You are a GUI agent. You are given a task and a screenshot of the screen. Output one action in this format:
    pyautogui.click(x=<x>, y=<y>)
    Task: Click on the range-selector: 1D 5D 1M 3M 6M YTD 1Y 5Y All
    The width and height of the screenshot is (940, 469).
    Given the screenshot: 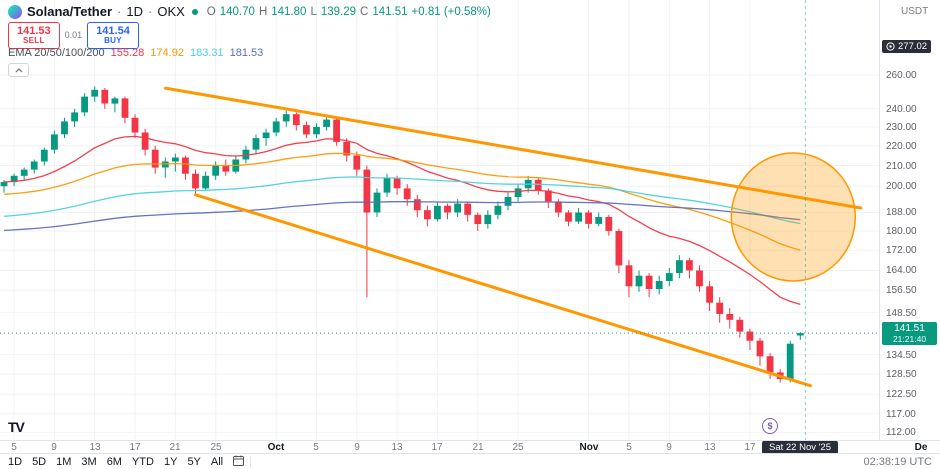 What is the action you would take?
    pyautogui.click(x=132, y=462)
    